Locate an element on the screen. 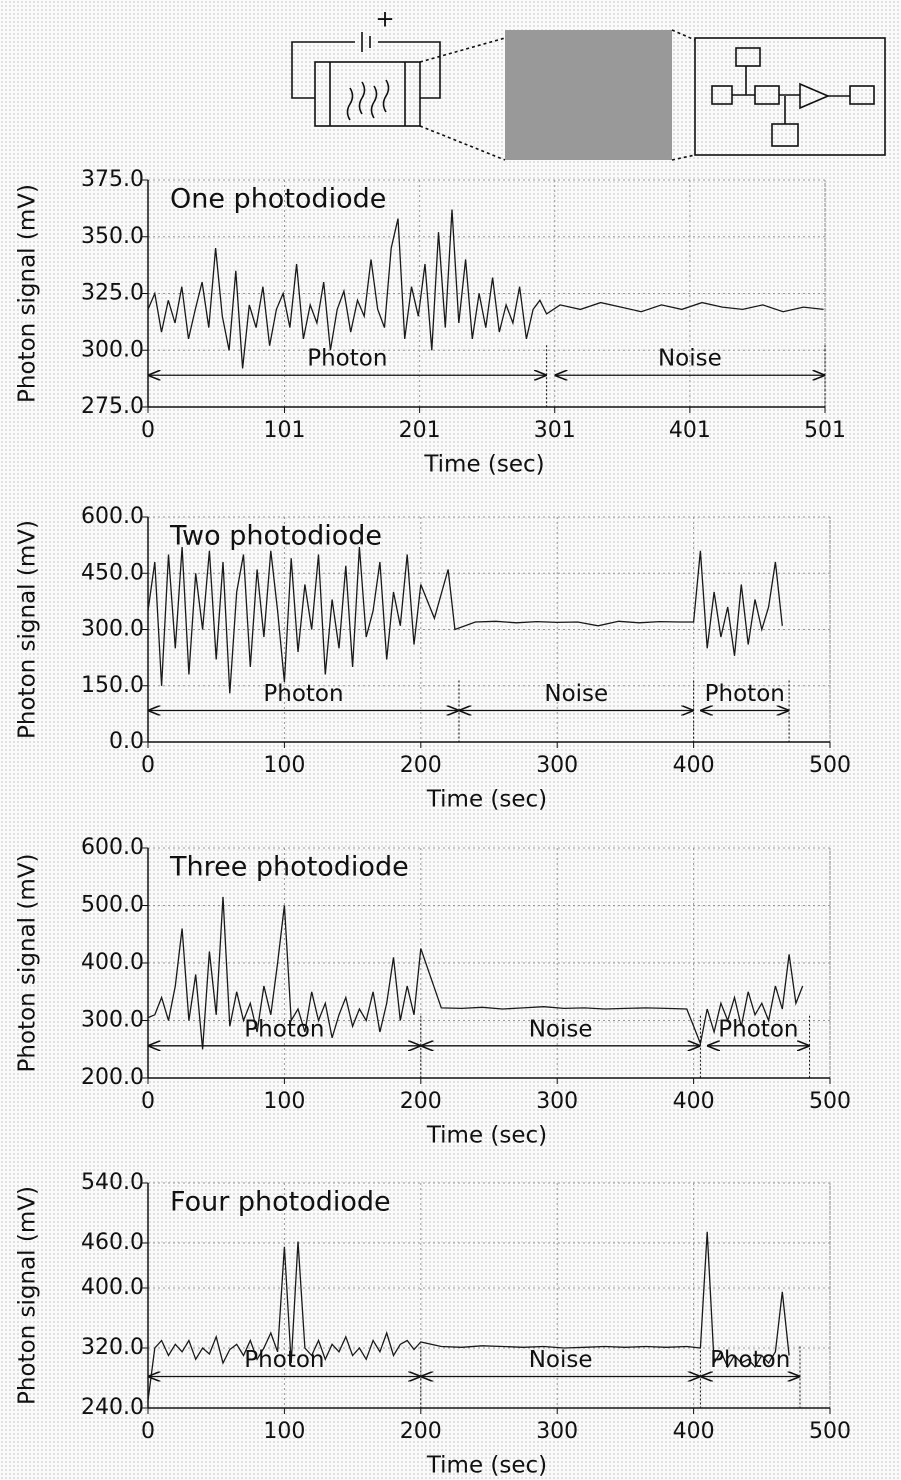  y-tick-label: 375.0 is located at coordinates (112, 179).